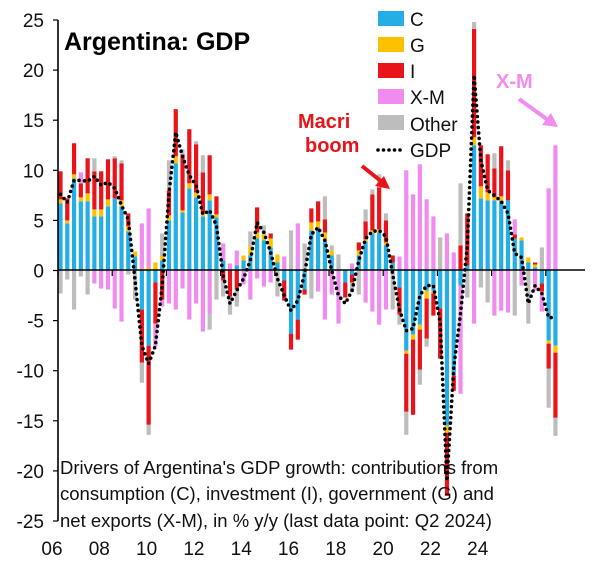 The height and width of the screenshot is (563, 600). I want to click on y-tick-label: 15, so click(33, 121).